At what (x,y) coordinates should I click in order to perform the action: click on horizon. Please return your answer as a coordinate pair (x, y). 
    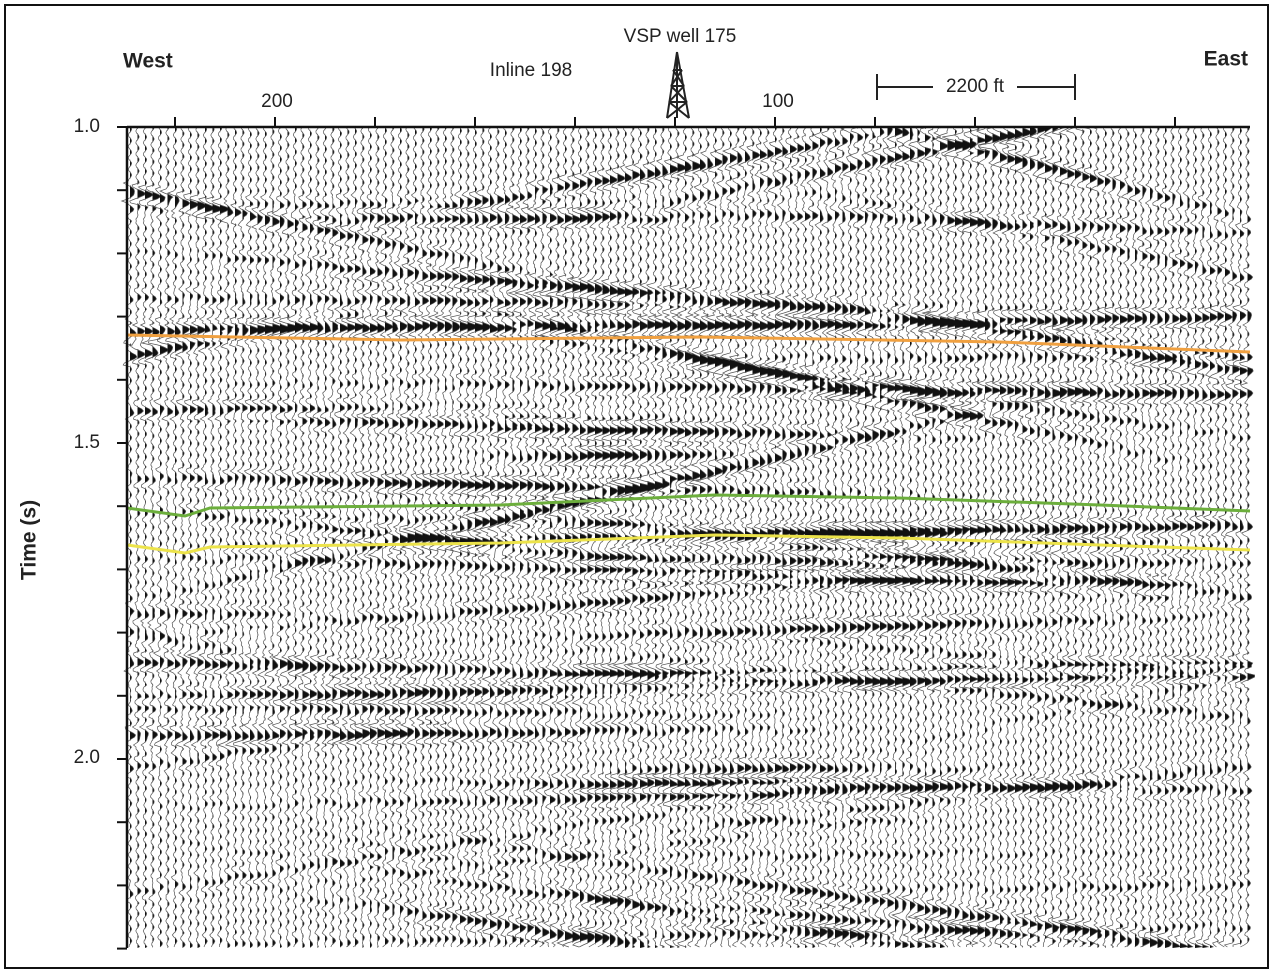
    Looking at the image, I should click on (688, 343).